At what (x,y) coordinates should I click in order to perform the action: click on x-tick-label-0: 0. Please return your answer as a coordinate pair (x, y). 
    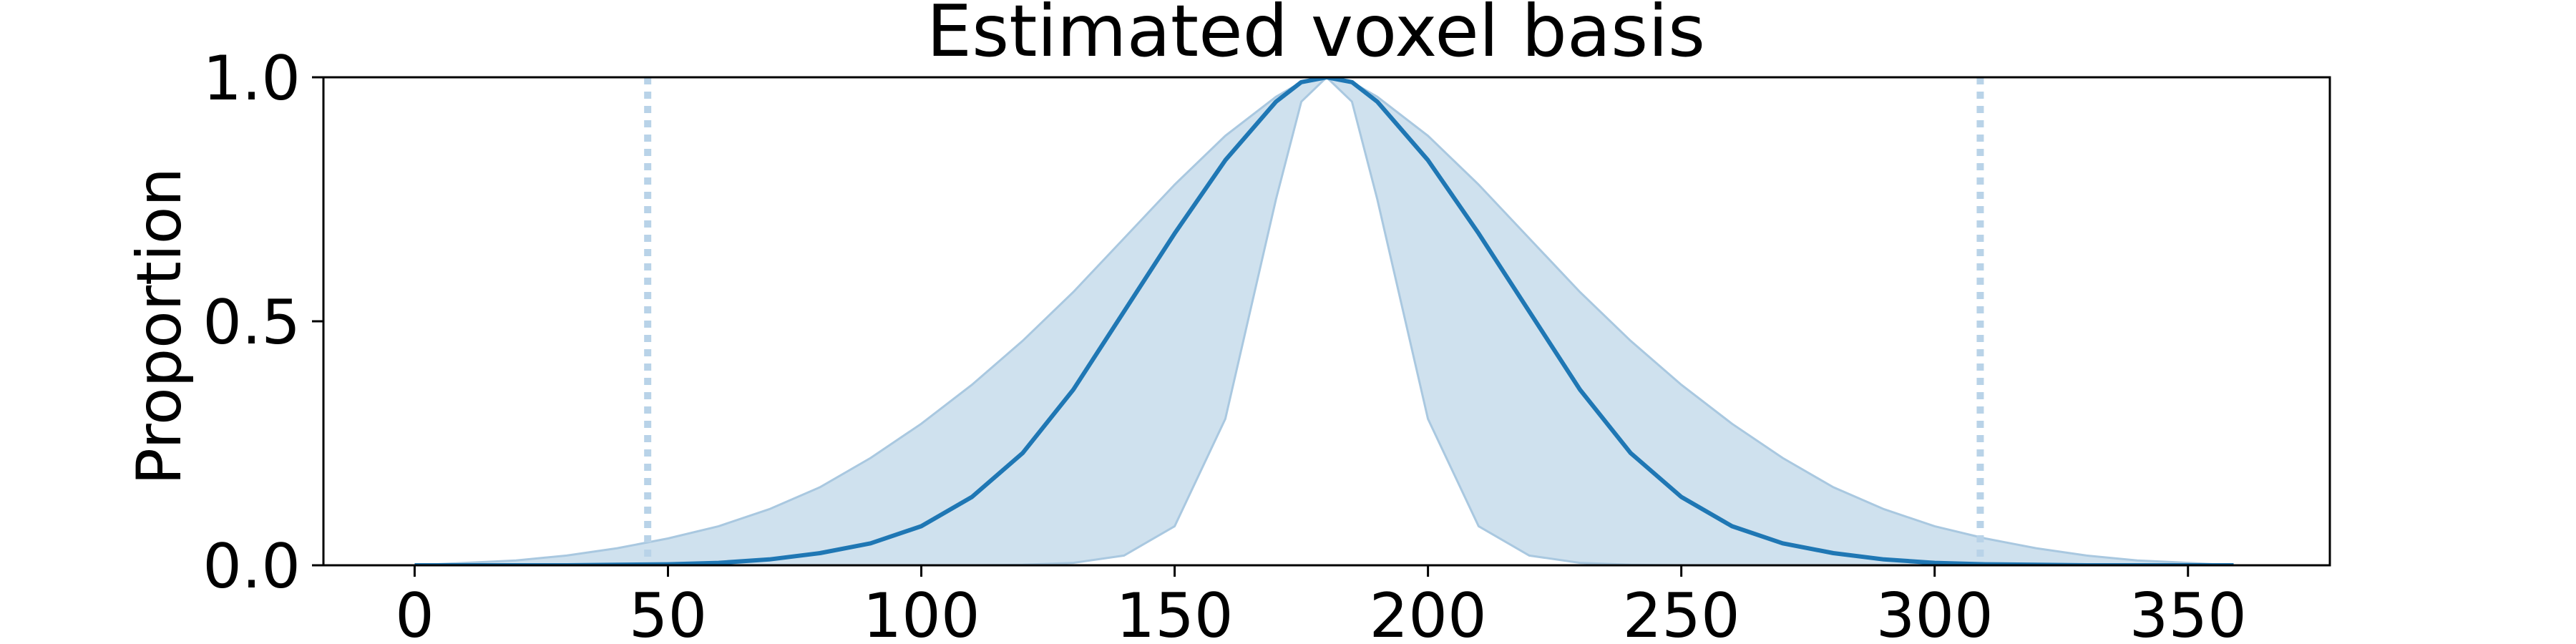
    Looking at the image, I should click on (414, 612).